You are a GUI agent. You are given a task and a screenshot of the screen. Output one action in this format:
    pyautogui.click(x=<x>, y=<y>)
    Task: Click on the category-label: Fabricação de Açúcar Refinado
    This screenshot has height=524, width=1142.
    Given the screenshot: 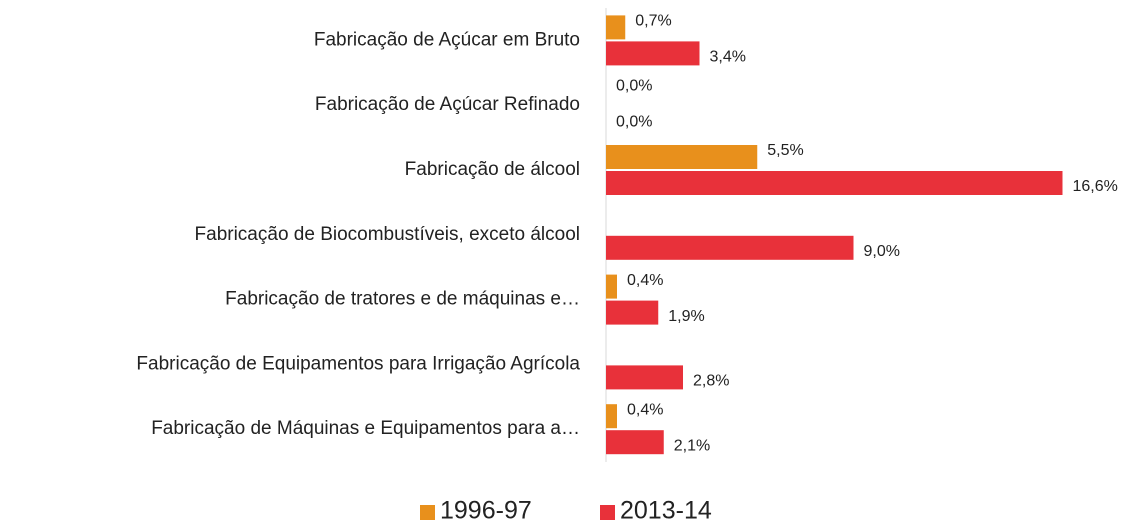 What is the action you would take?
    pyautogui.click(x=447, y=104)
    